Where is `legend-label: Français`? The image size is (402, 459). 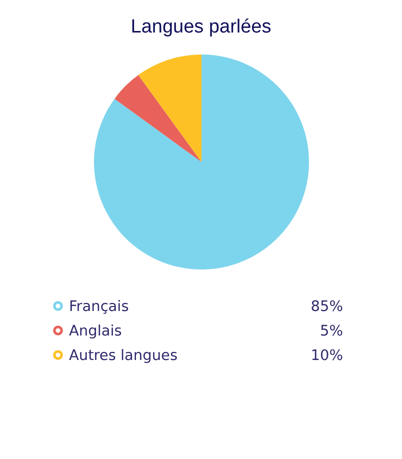 legend-label: Français is located at coordinates (99, 307).